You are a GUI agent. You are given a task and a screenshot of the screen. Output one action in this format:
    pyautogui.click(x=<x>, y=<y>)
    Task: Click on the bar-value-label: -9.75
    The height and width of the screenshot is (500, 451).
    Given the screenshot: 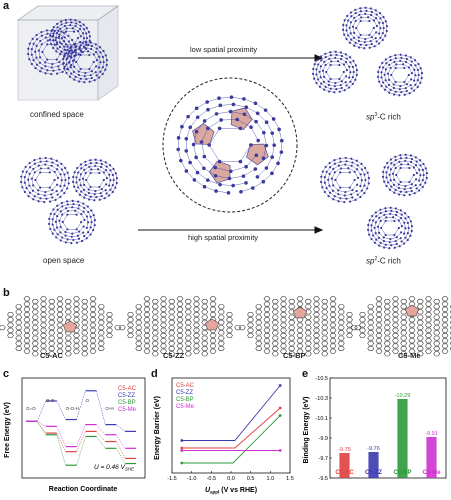 What is the action you would take?
    pyautogui.click(x=344, y=450)
    